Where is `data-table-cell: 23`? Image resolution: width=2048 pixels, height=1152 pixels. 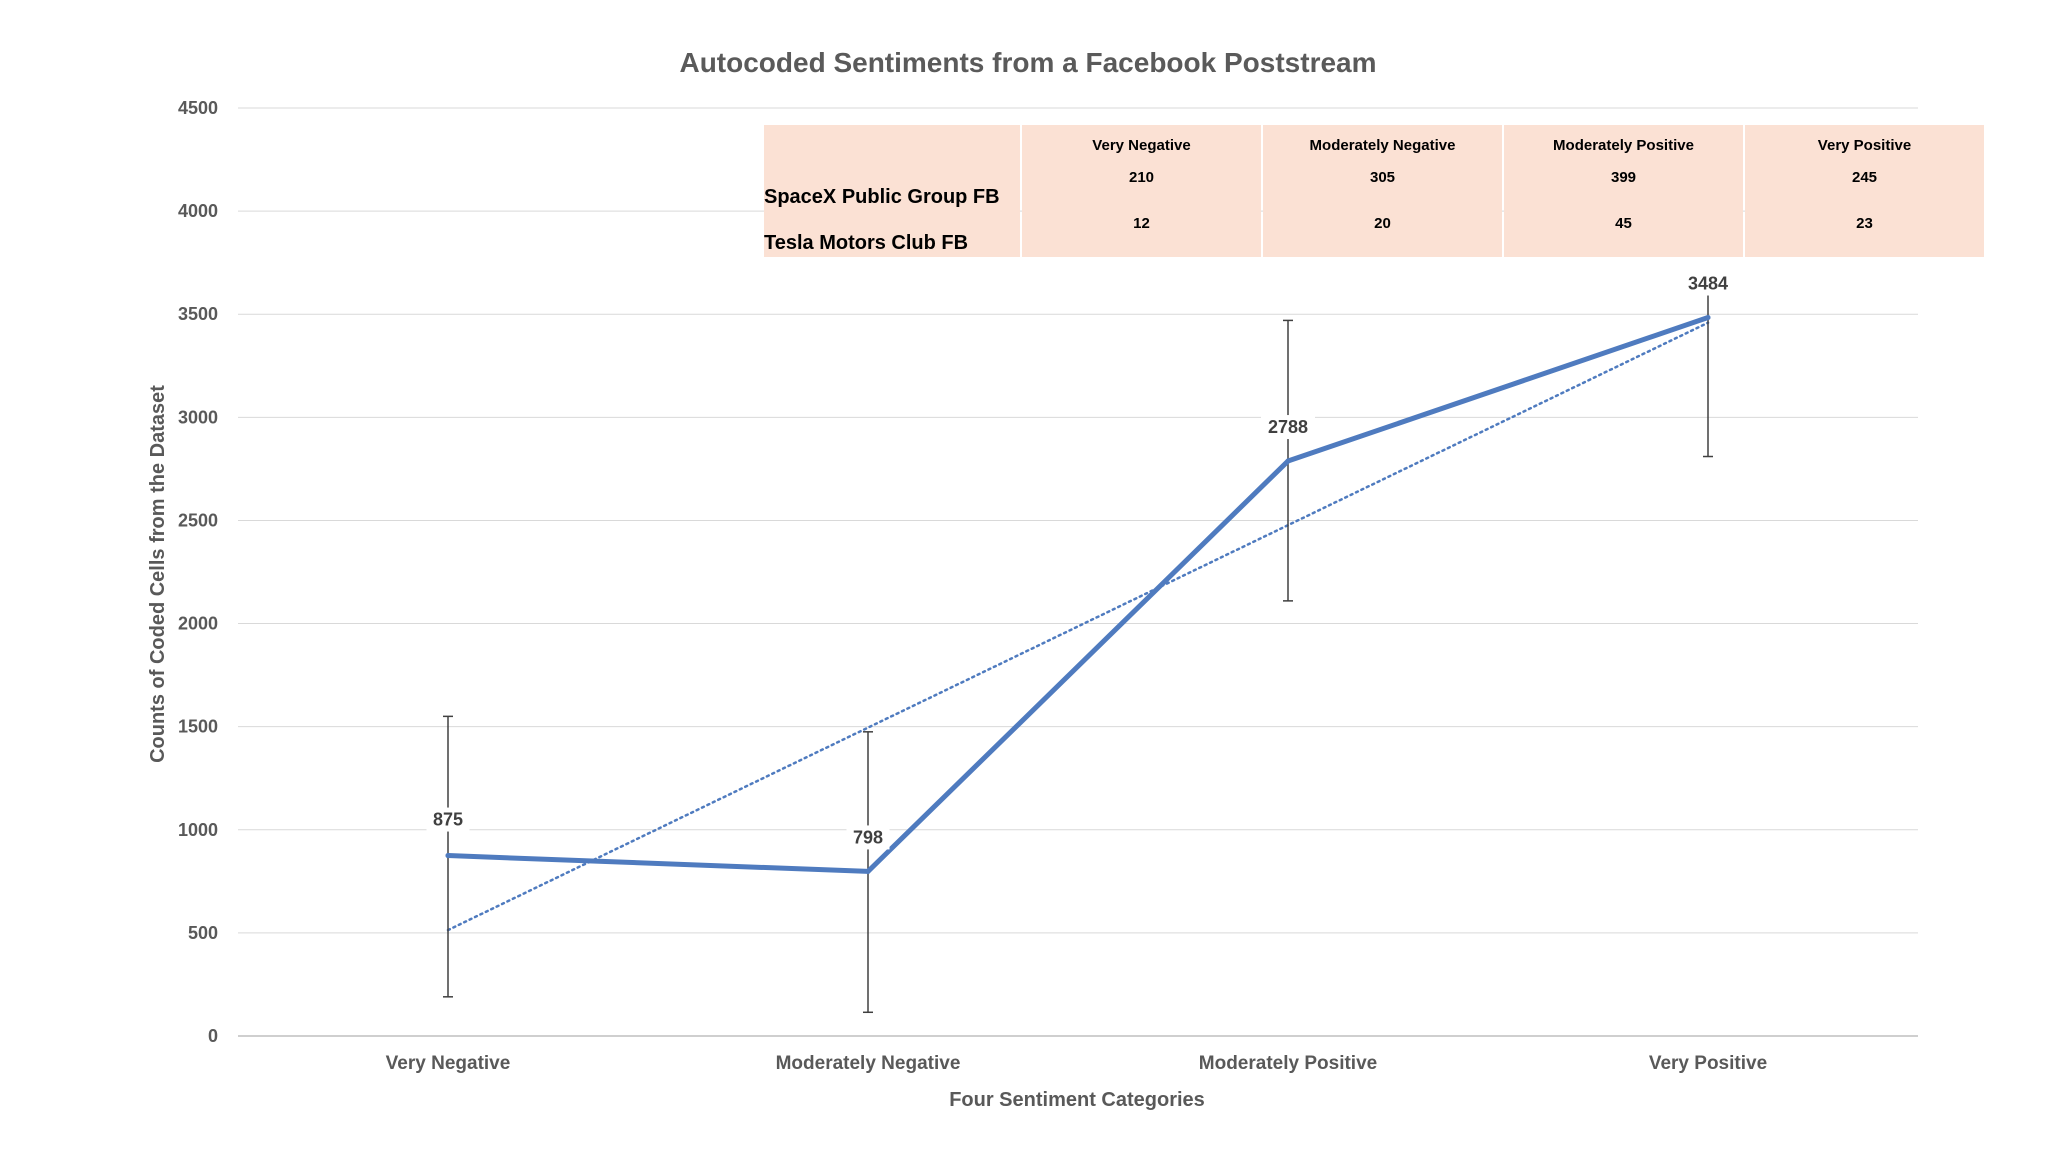
data-table-cell: 23 is located at coordinates (1864, 234).